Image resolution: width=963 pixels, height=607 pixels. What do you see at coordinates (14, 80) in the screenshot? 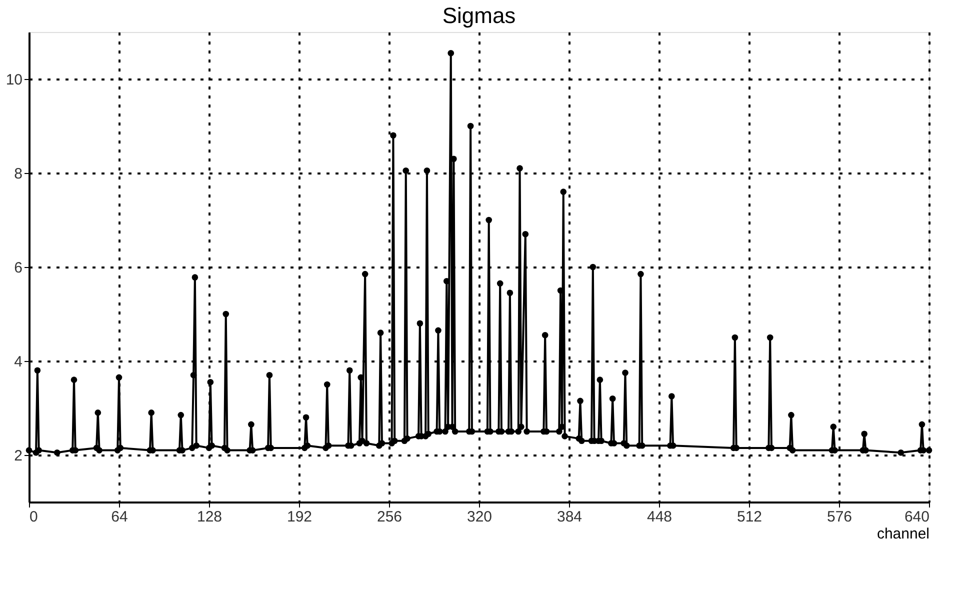
I see `y-tick-label: 10` at bounding box center [14, 80].